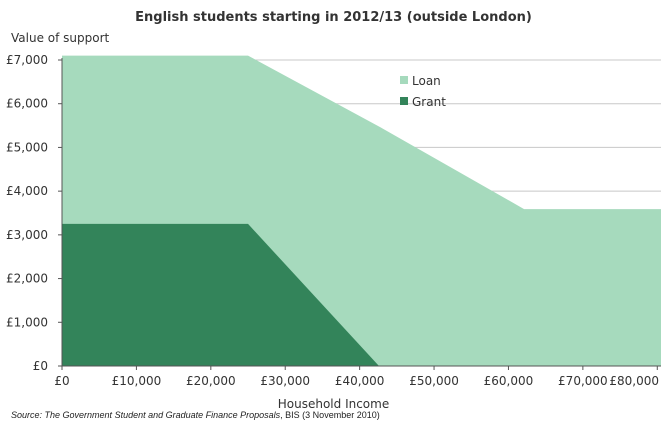 The width and height of the screenshot is (667, 423). Describe the element at coordinates (28, 415) in the screenshot. I see `source-prefix: Source:` at that location.